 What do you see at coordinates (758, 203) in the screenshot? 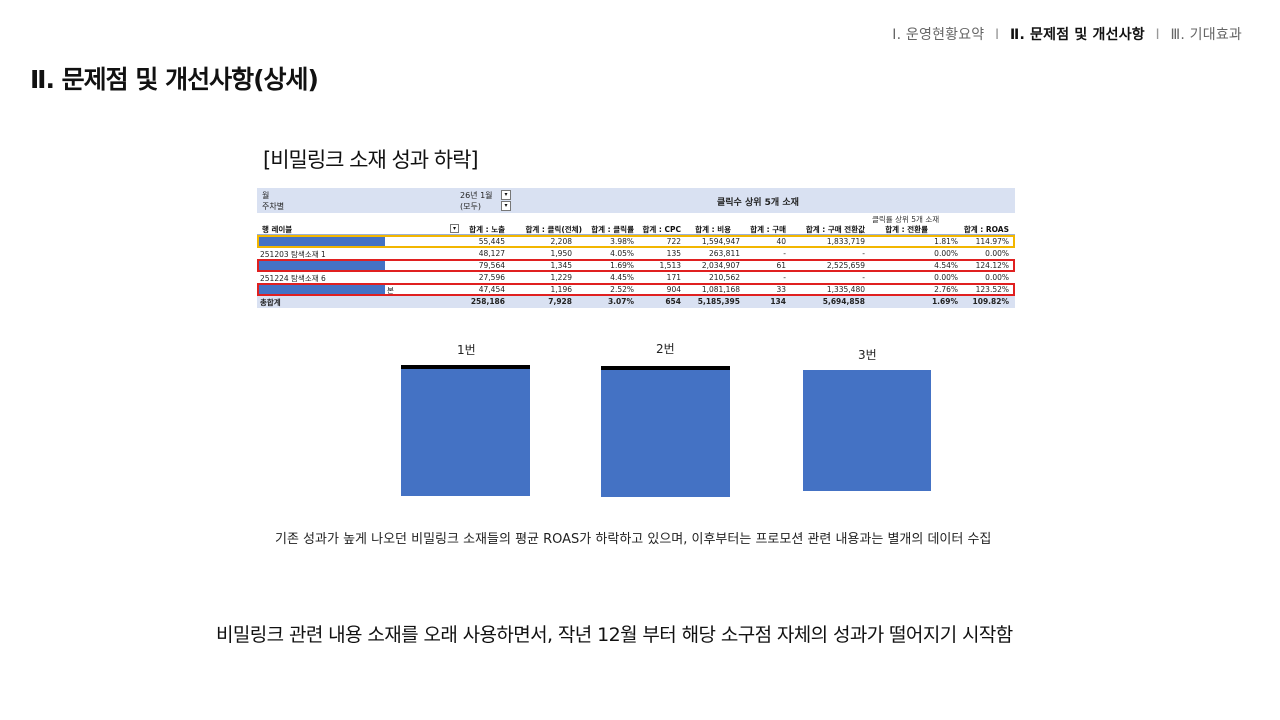
I see `pivot-title: 클릭수 상위 5개 소재` at bounding box center [758, 203].